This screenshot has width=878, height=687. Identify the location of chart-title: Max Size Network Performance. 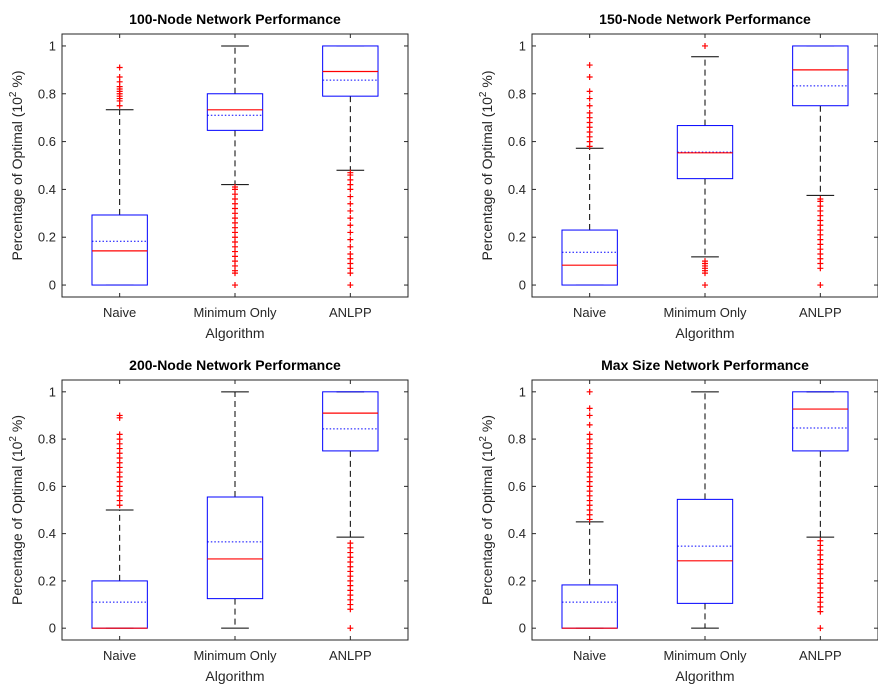
(705, 365).